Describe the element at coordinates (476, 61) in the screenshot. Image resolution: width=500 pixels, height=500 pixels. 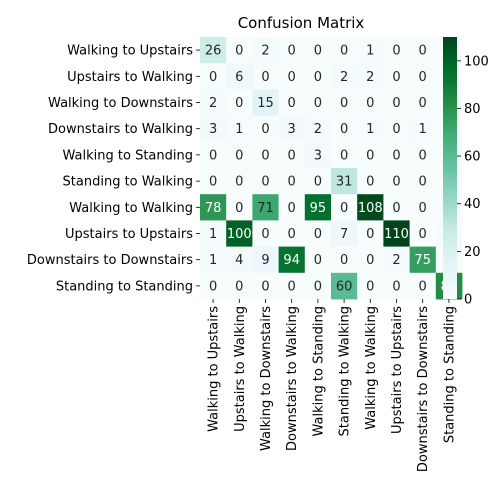
I see `colorbar-tick-label: 100` at that location.